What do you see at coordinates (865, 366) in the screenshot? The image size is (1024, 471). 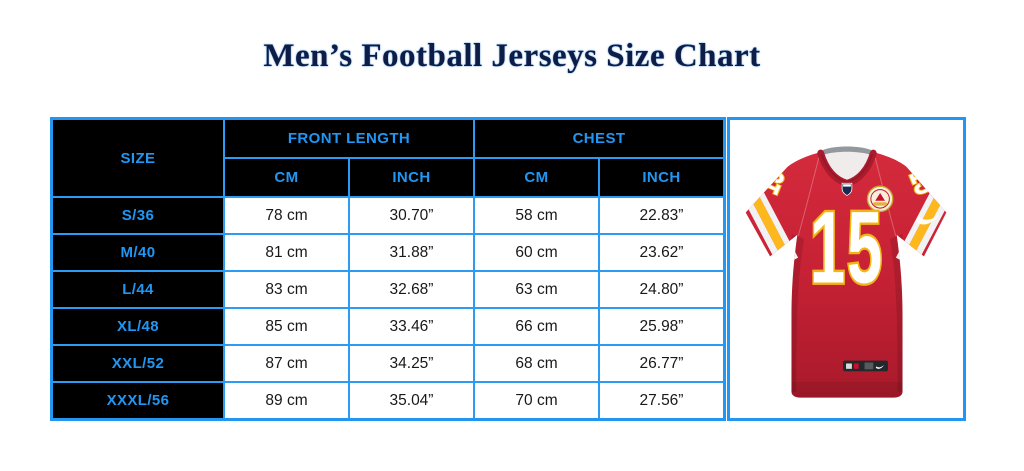 I see `jock-tag` at bounding box center [865, 366].